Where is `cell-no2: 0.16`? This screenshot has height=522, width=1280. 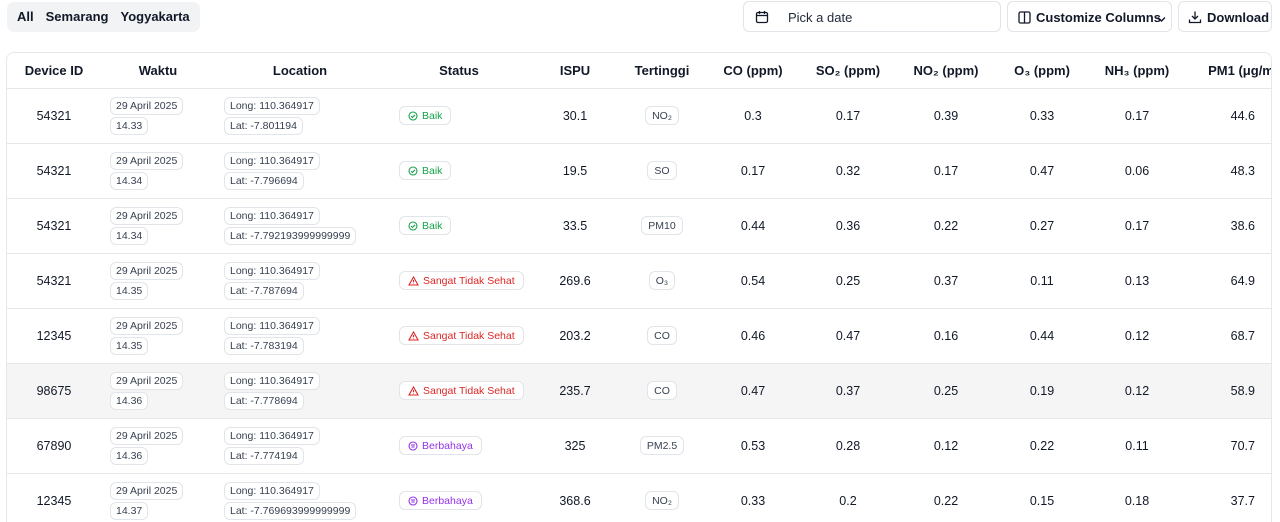 cell-no2: 0.16 is located at coordinates (946, 336).